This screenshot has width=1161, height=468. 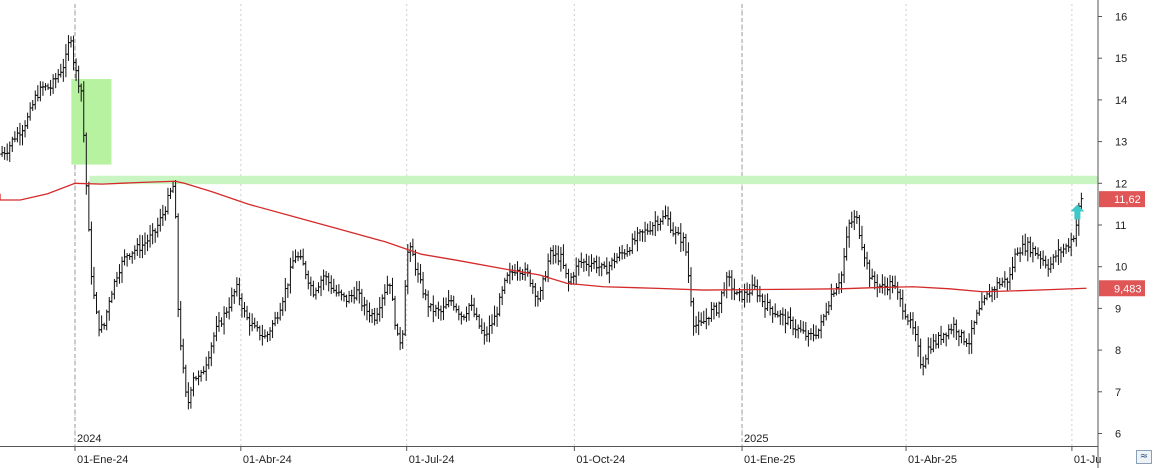 What do you see at coordinates (1118, 309) in the screenshot?
I see `y-tick-label: 9` at bounding box center [1118, 309].